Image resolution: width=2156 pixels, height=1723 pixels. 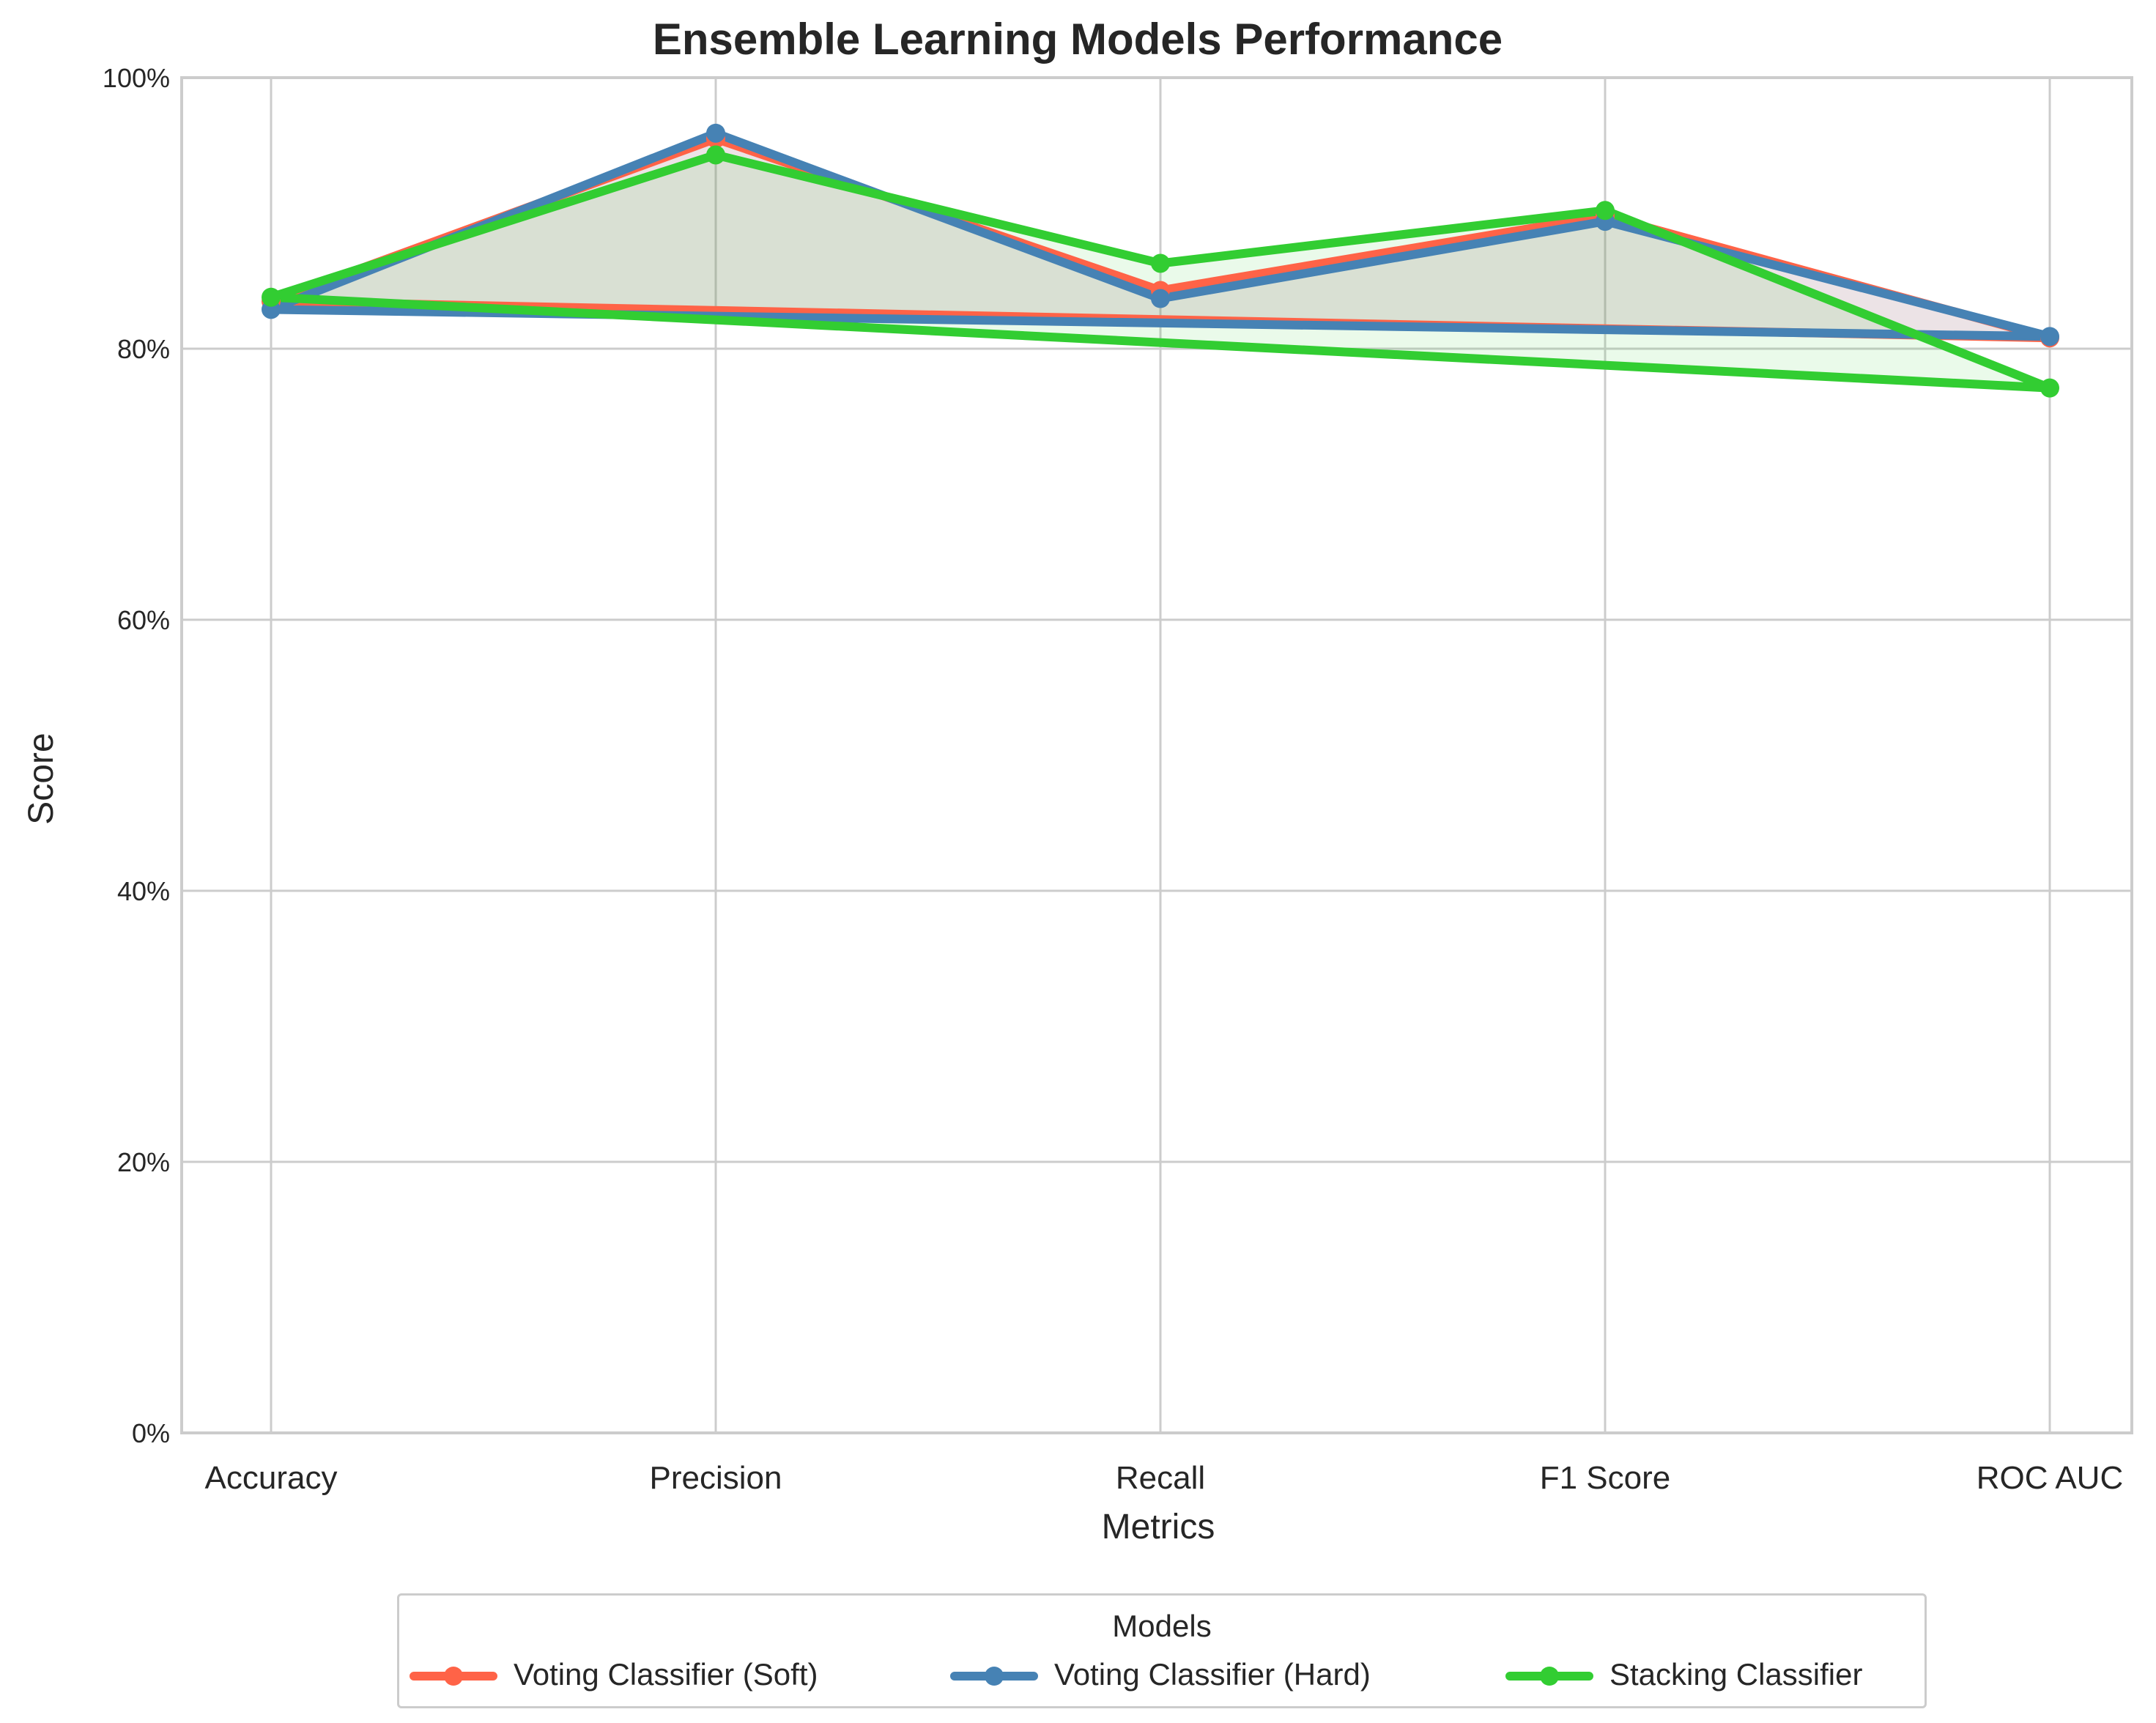 I want to click on x-tick-labels: Accuracy Precision Recall F1 Score ROC AUC, so click(x=1164, y=1478).